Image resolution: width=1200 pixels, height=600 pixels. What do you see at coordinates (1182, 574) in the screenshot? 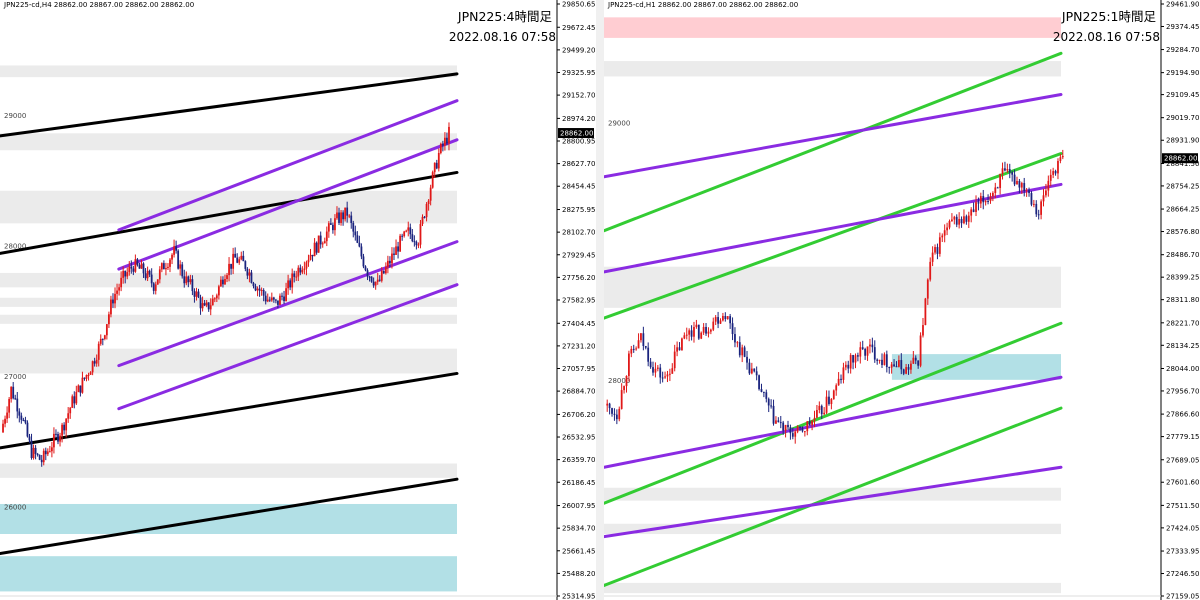
I see `y-tick-label-25: 27246.50` at bounding box center [1182, 574].